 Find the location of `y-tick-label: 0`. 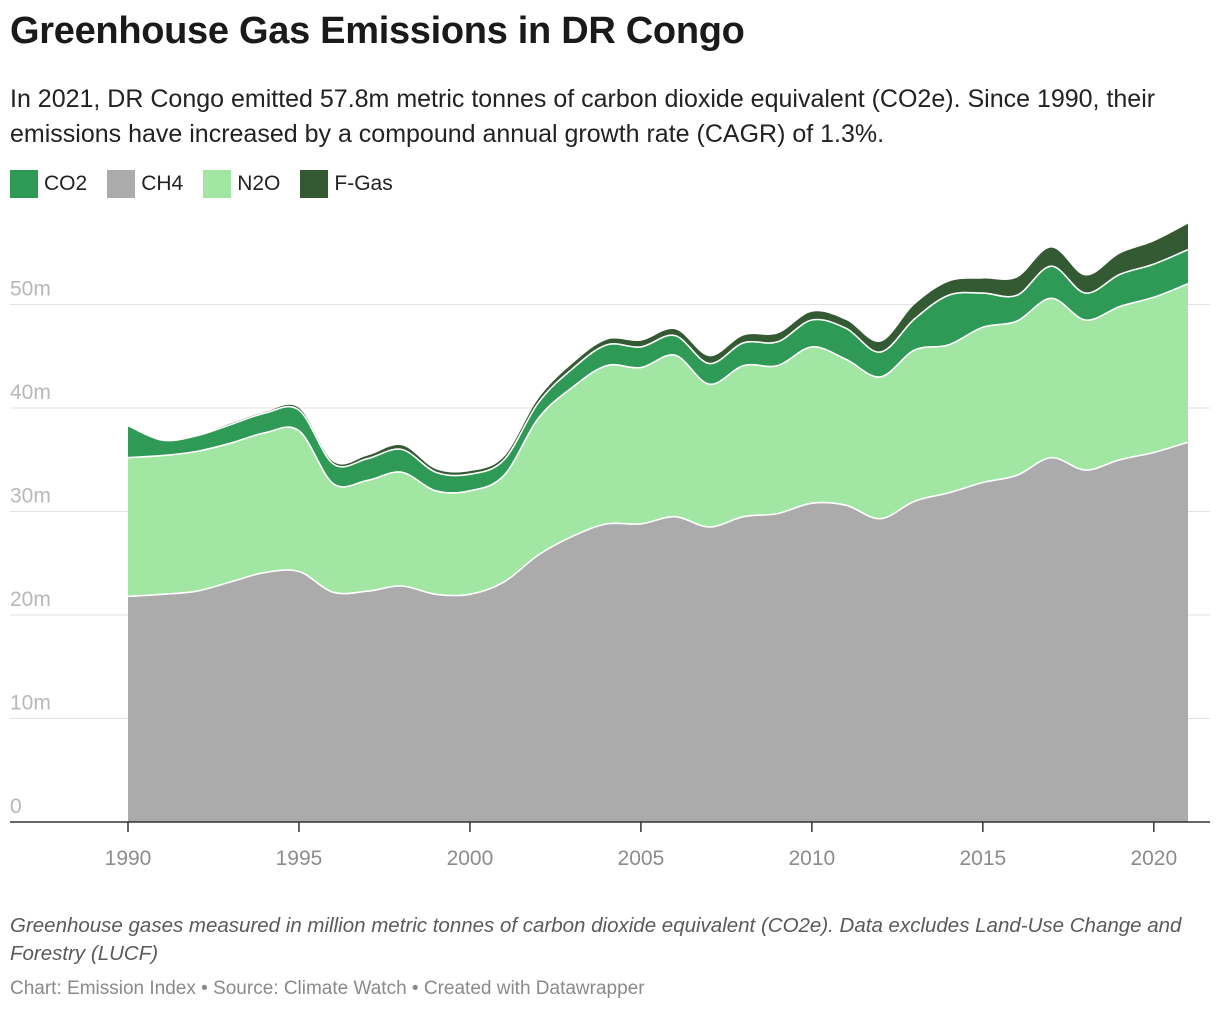

y-tick-label: 0 is located at coordinates (16, 806).